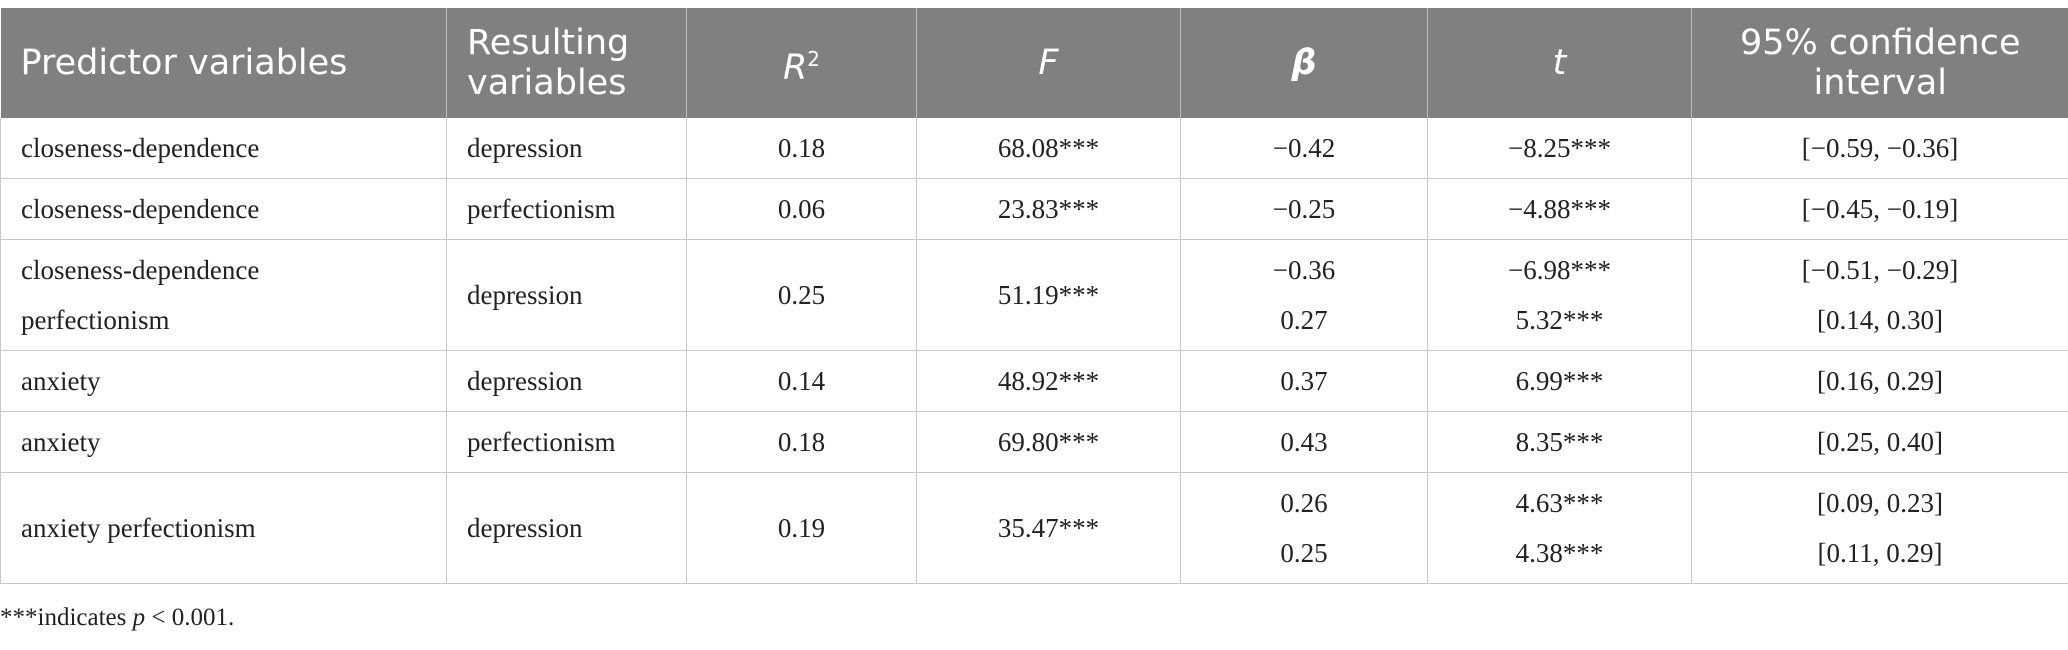 The image size is (2068, 650). I want to click on cell-t-lines: 4.63*** 4.38***, so click(1559, 528).